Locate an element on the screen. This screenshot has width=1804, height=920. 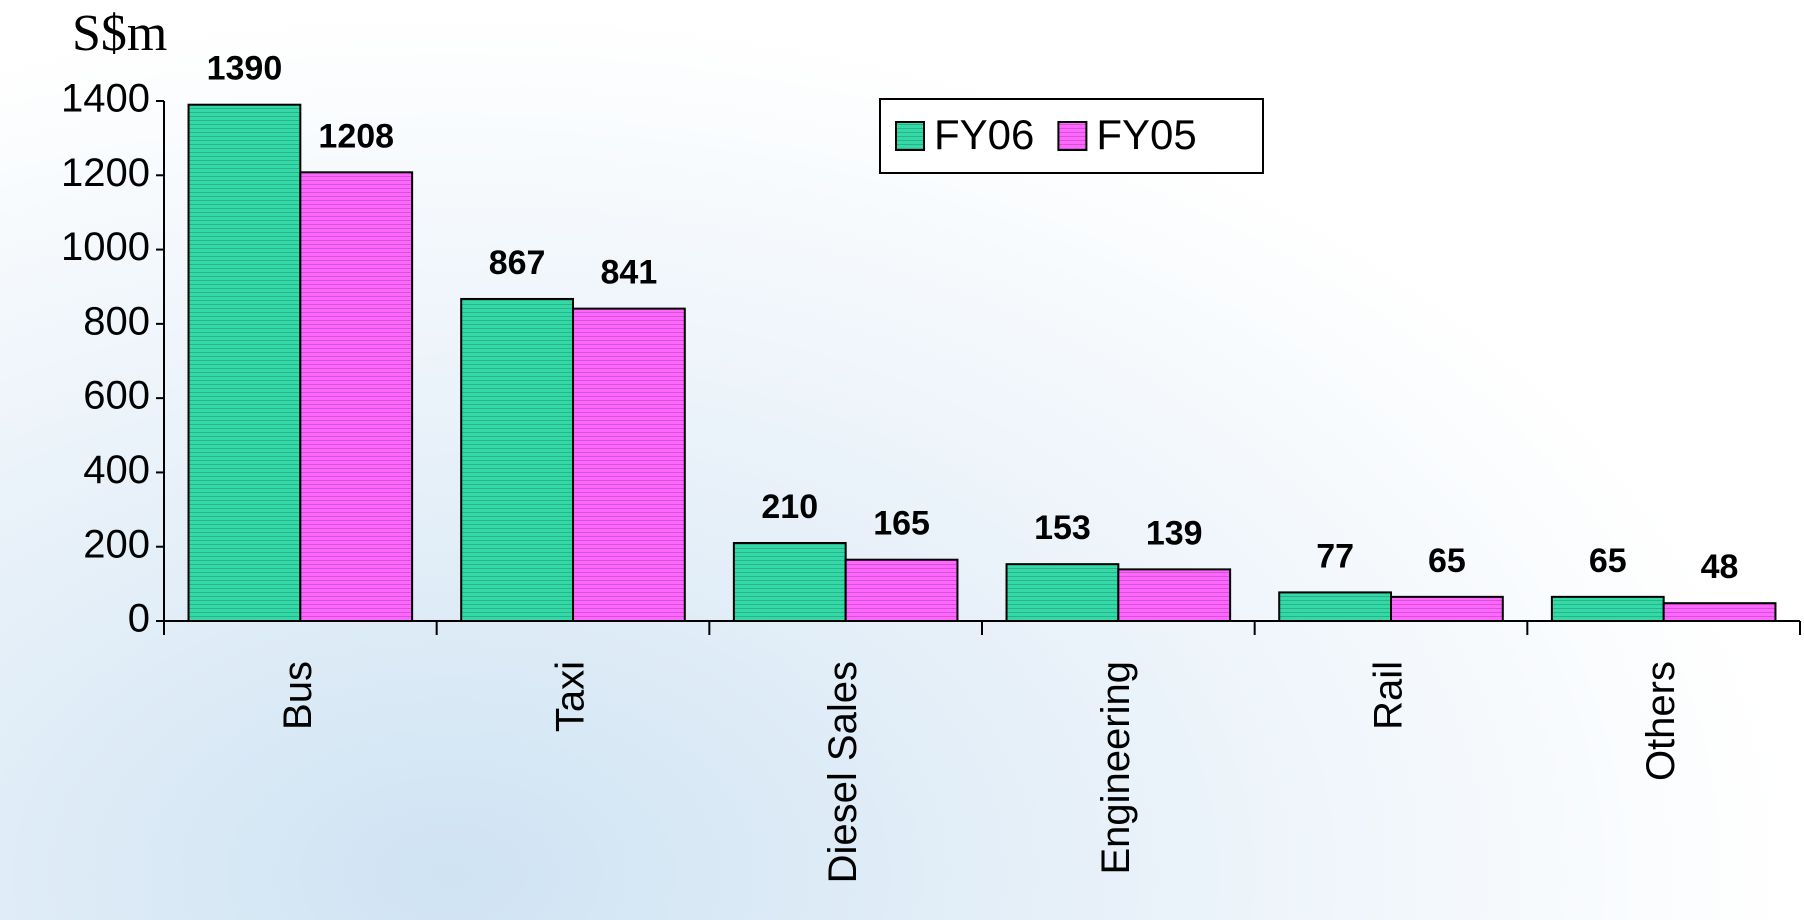
value-label: 1390 is located at coordinates (245, 69).